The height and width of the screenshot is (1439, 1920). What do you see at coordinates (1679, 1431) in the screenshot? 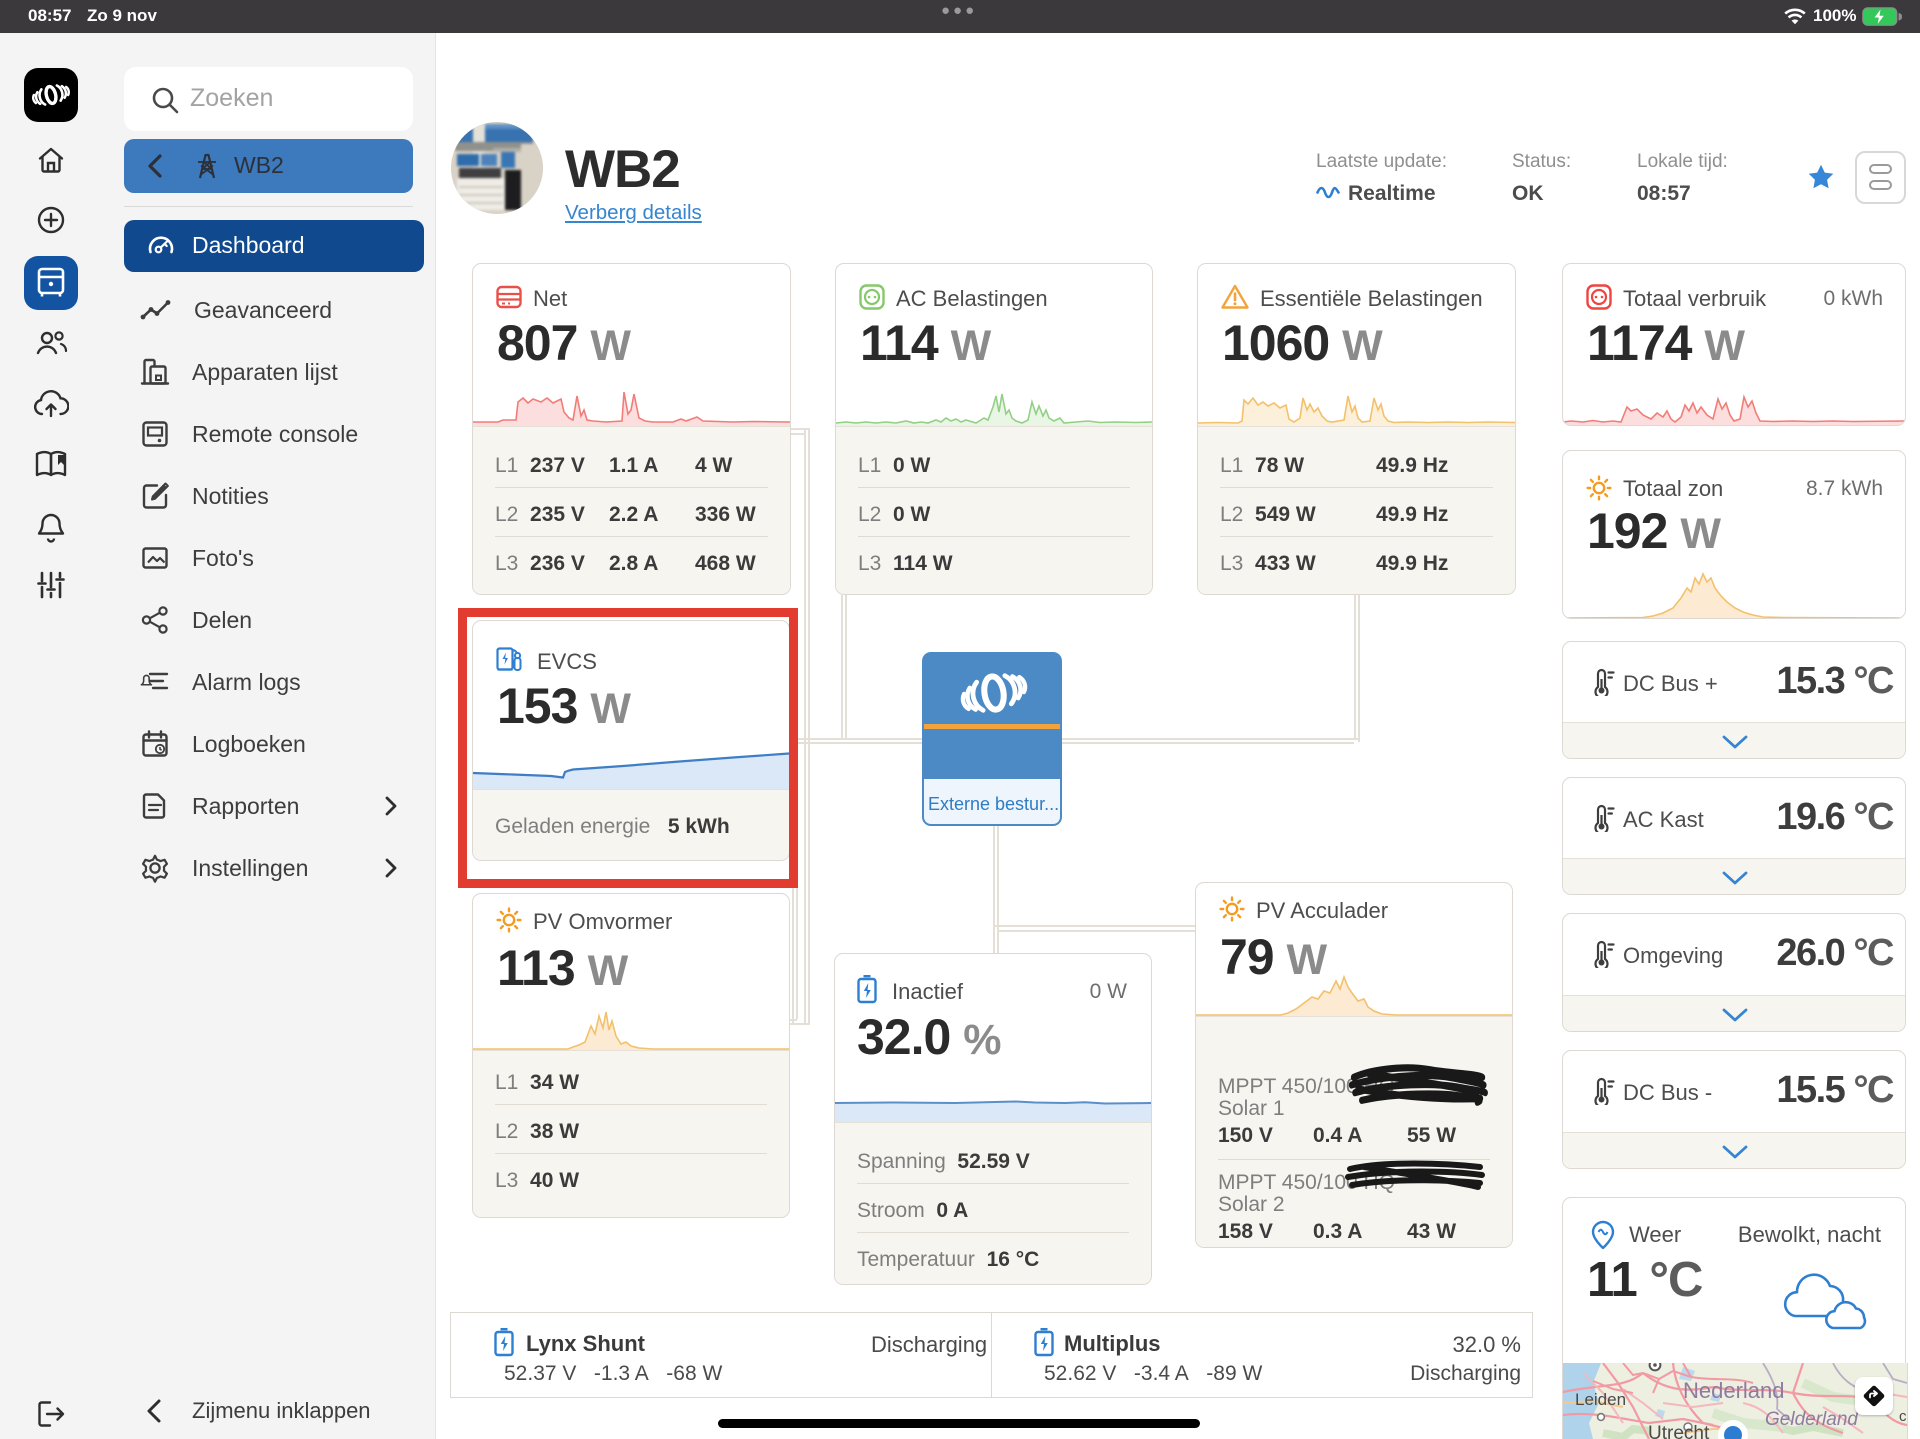
I see `svg-text: Utrecht` at bounding box center [1679, 1431].